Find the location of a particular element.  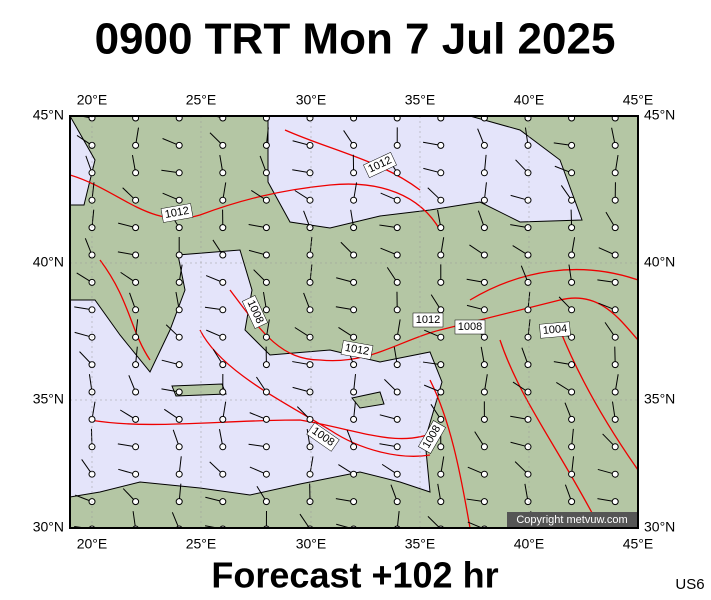

isobar-label: 1008 is located at coordinates (470, 327).